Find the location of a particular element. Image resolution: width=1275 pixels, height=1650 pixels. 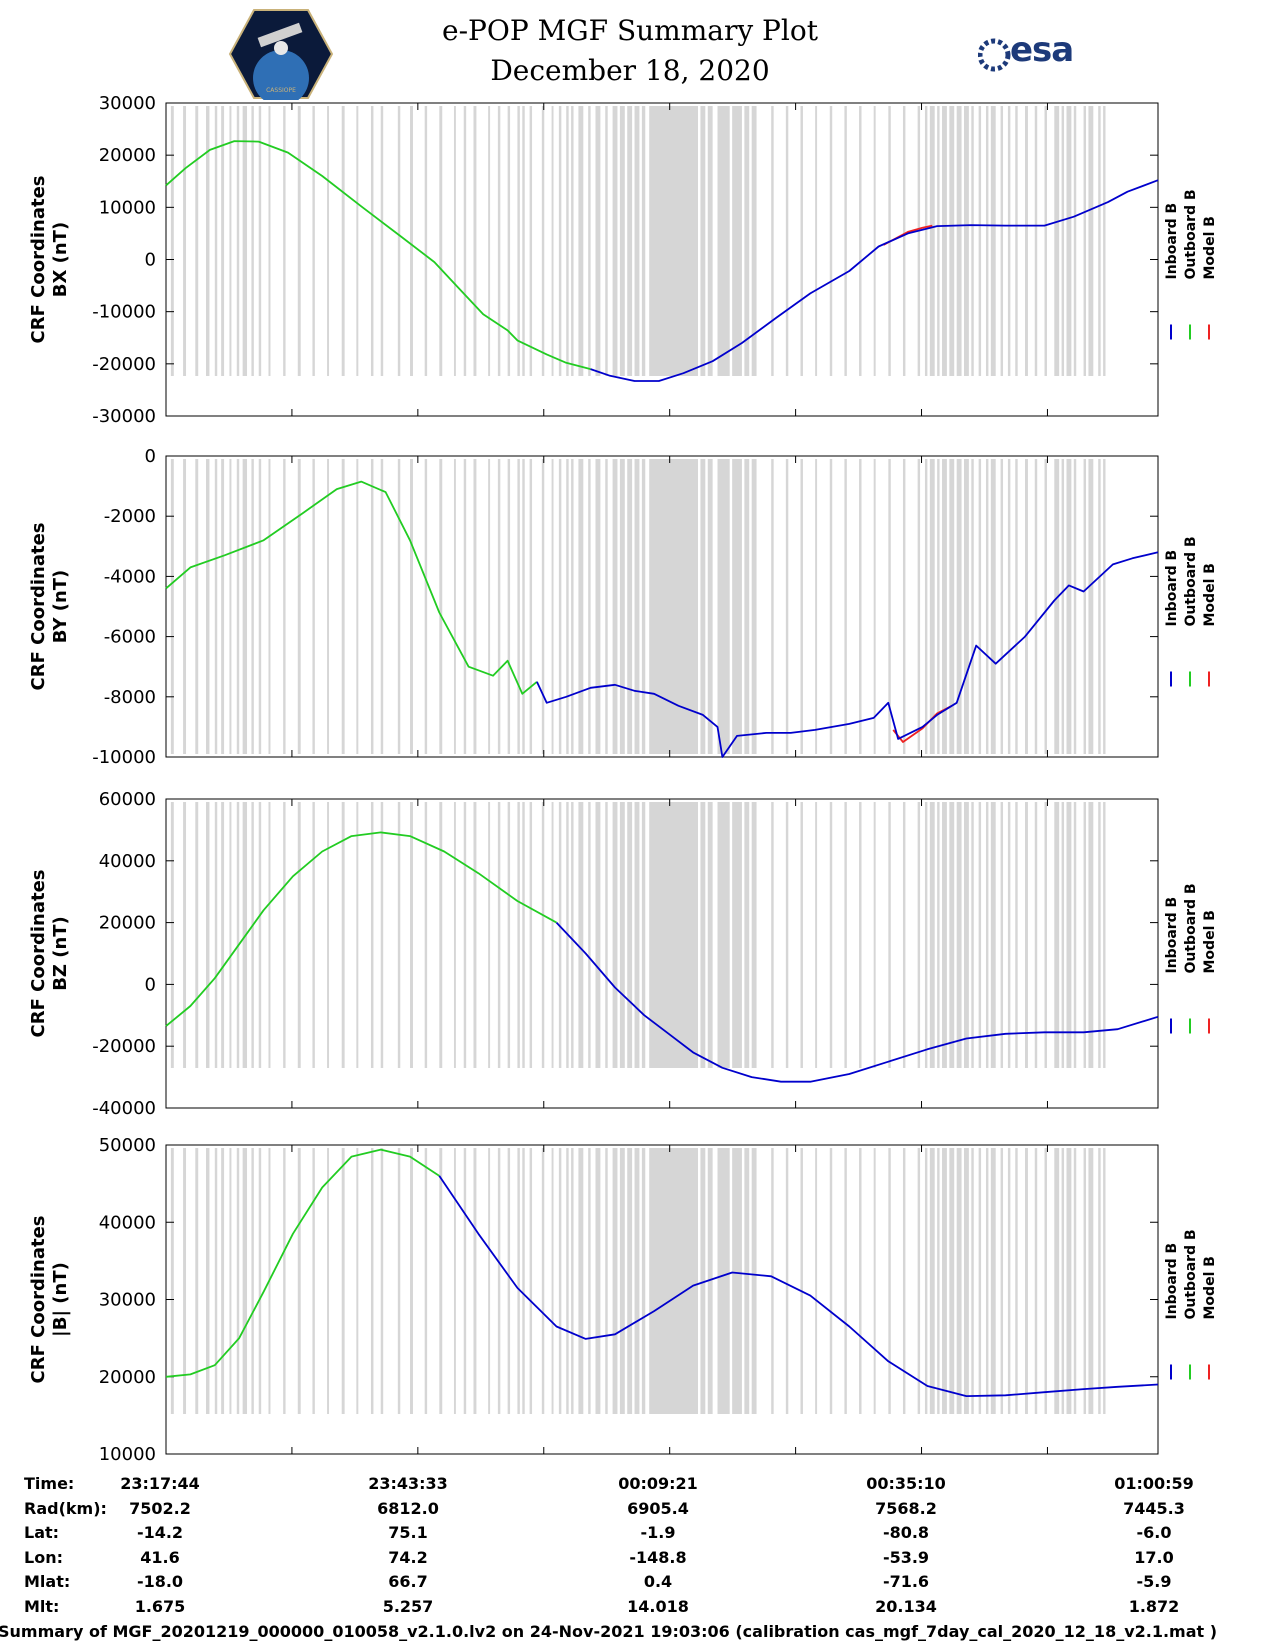

y-tick-label: -40000 is located at coordinates (124, 1108).